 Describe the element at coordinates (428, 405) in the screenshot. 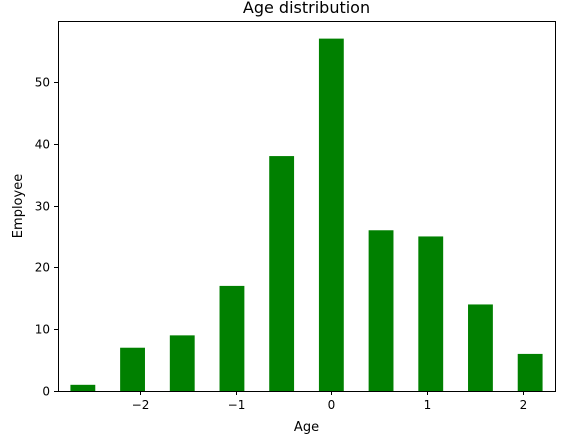

I see `x-tick-label: 1` at that location.